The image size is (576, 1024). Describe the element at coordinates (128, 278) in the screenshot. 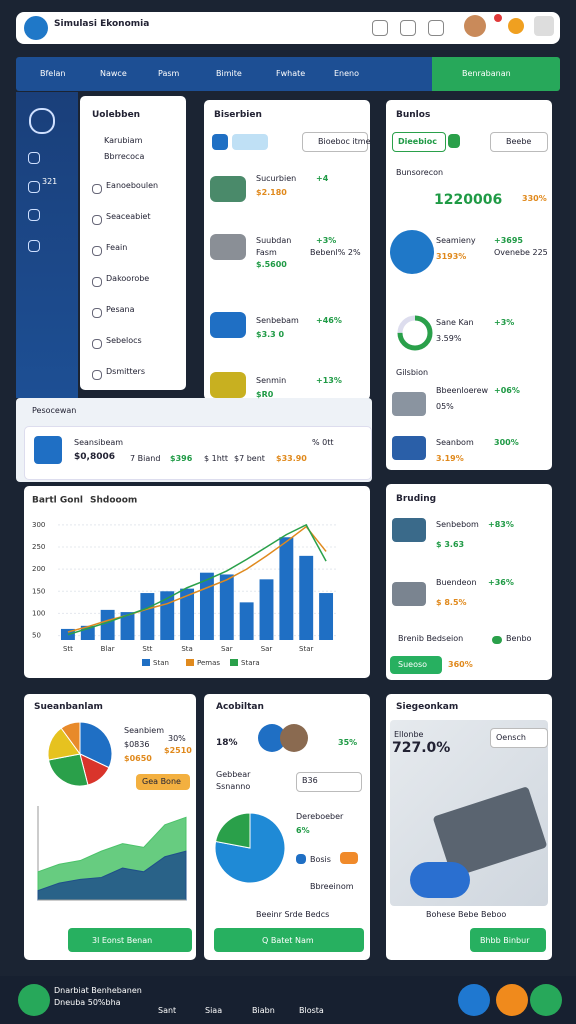

I see `menu-item: Dakoorobe` at that location.